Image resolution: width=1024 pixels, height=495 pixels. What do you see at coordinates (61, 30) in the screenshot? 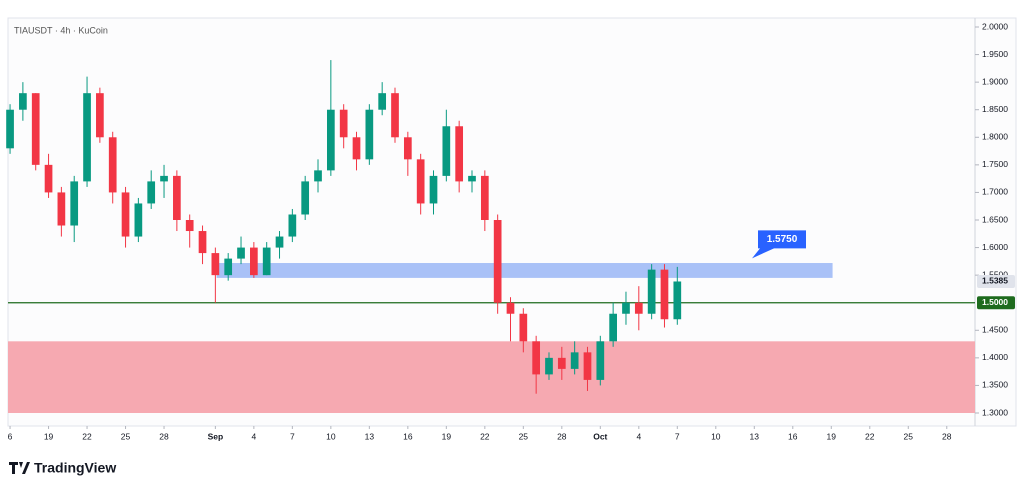
I see `chart-title: TIAUSDT · 4h · KuCoin` at bounding box center [61, 30].